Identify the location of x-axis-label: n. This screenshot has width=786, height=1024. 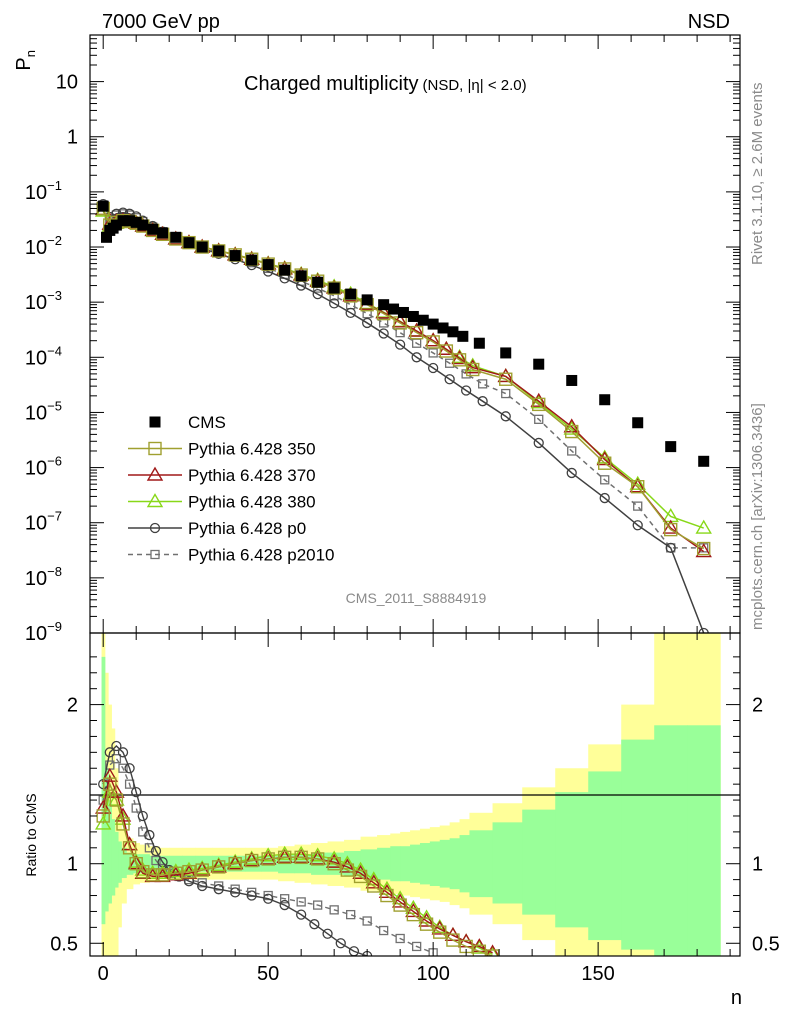
(736, 998).